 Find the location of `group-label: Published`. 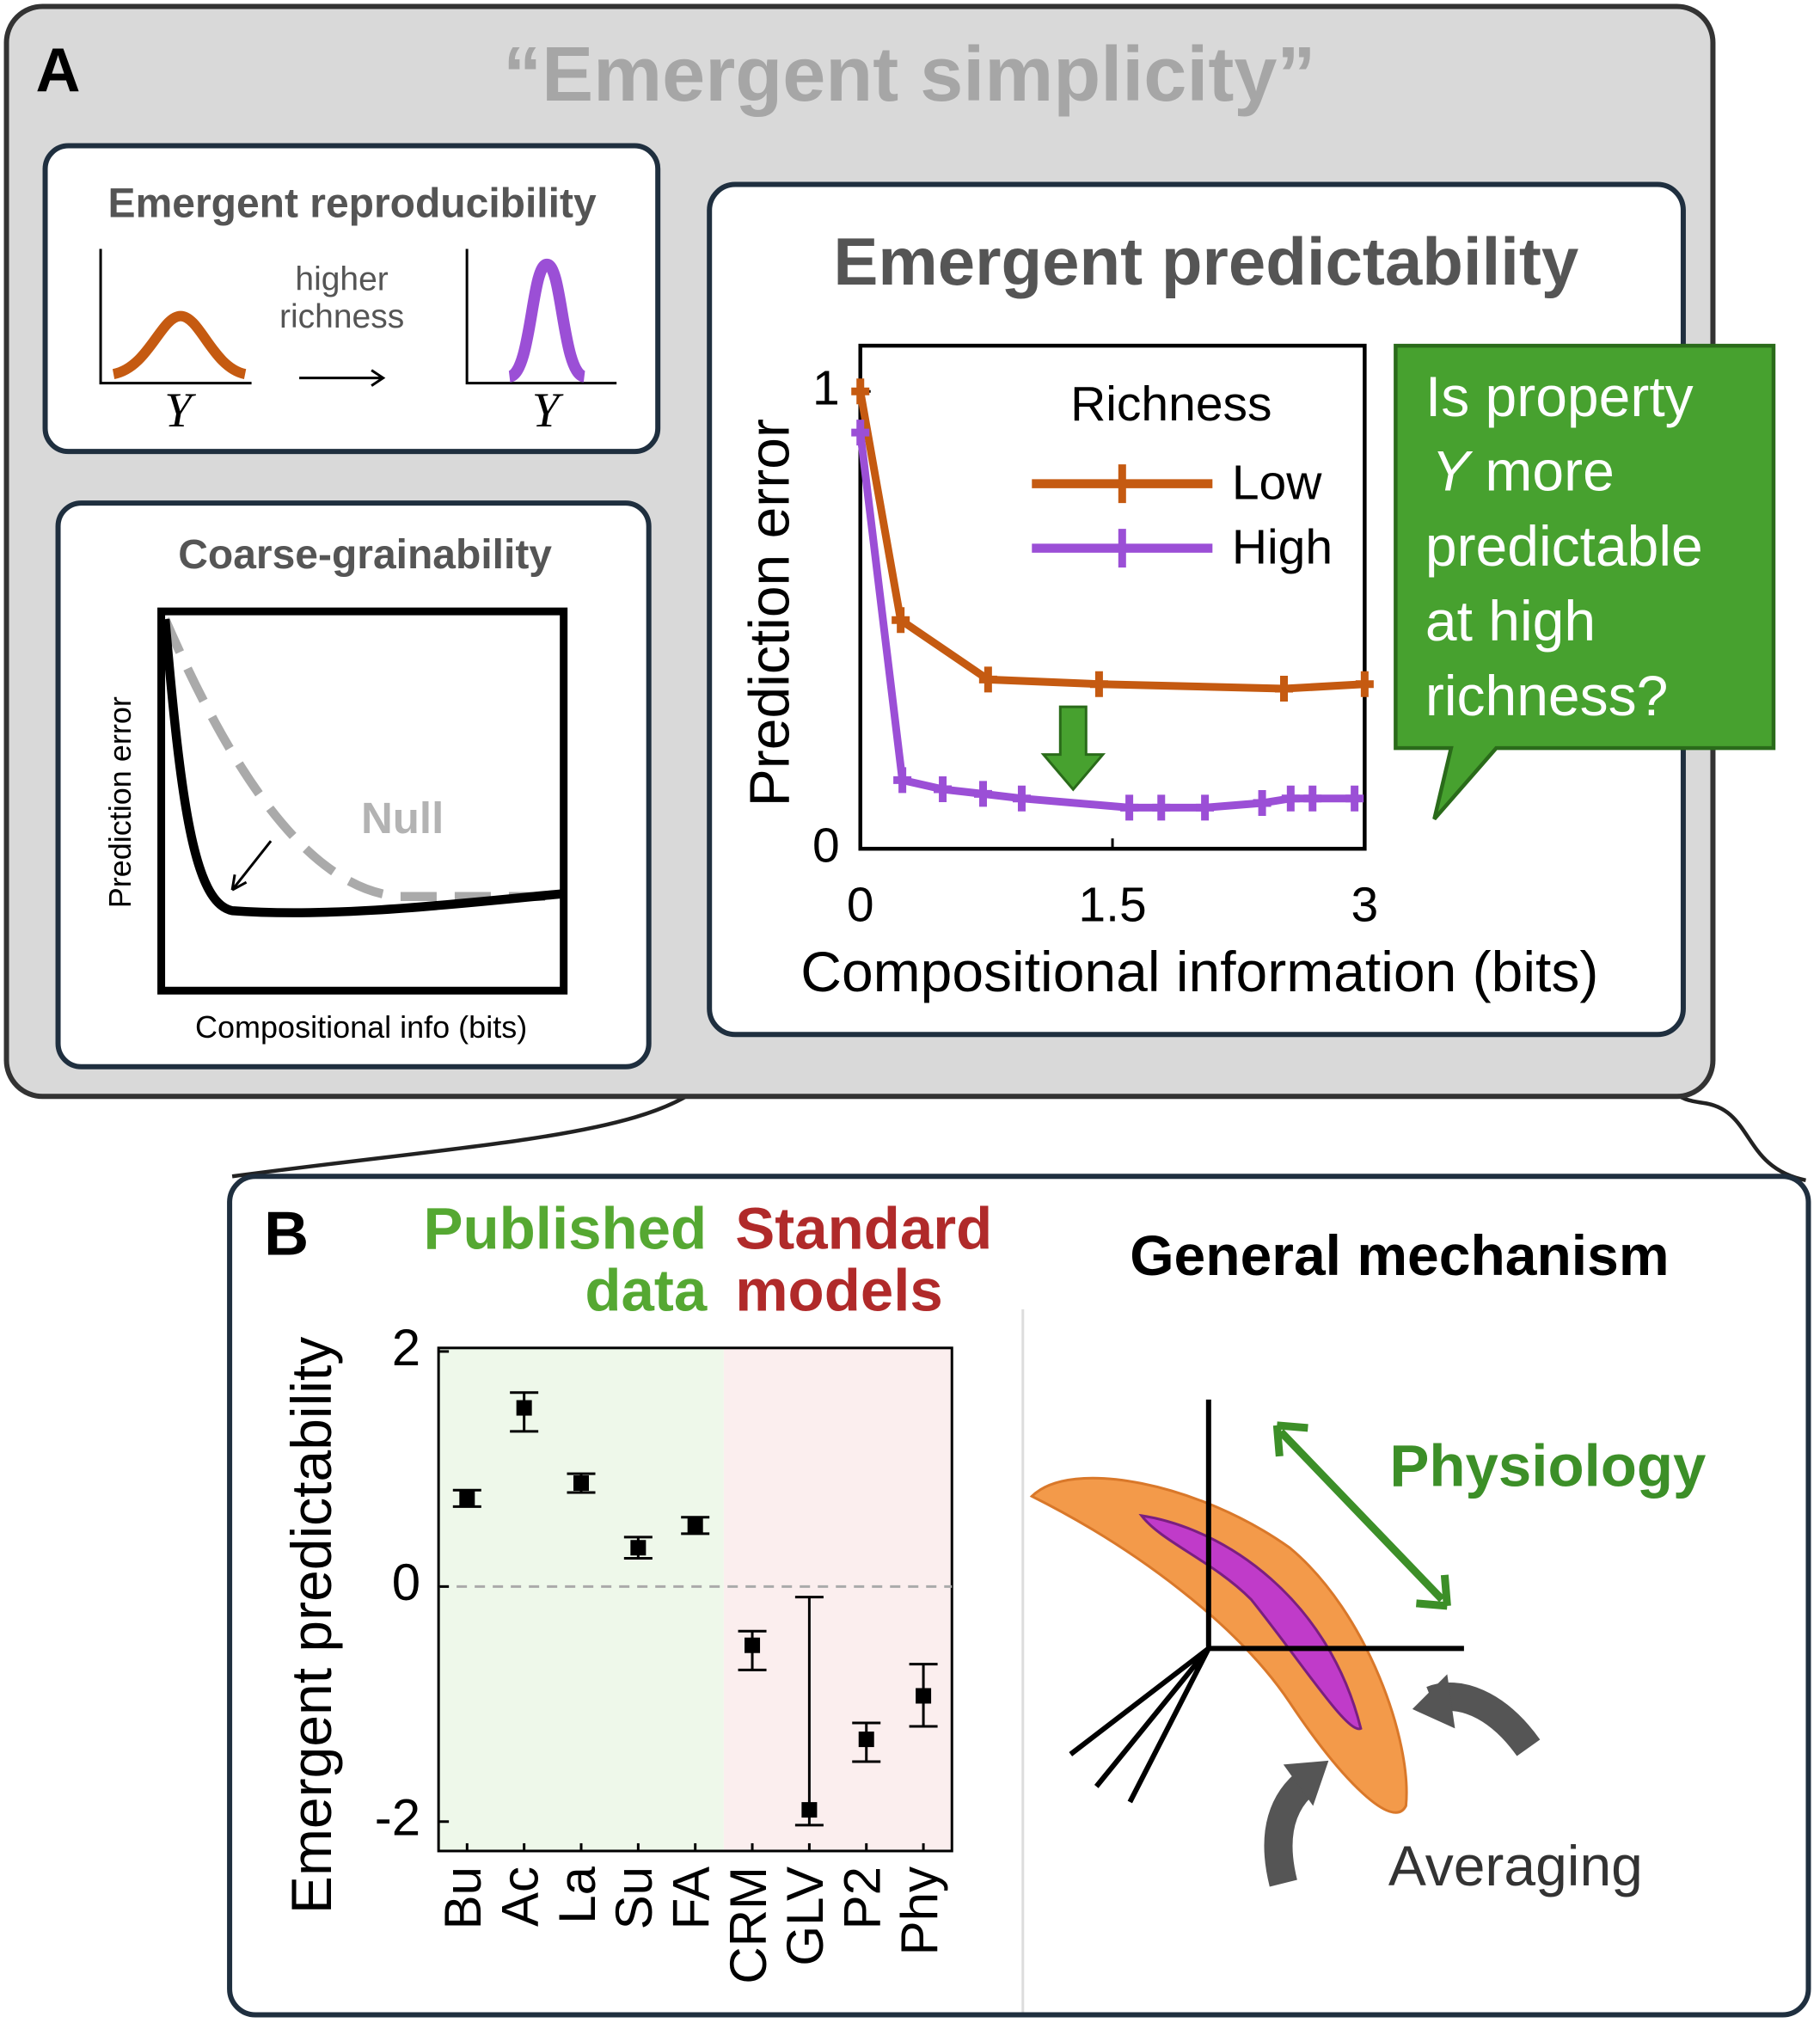

group-label: Published is located at coordinates (565, 1229).